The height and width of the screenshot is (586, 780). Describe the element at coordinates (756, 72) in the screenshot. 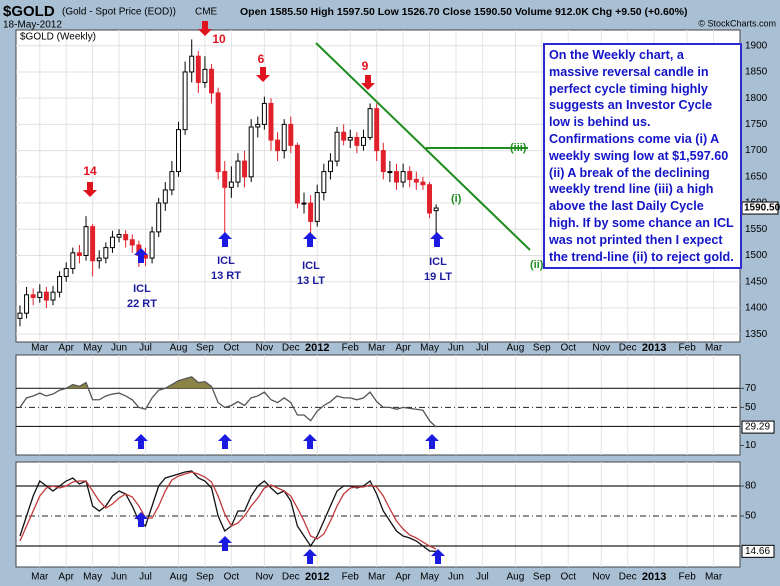

I see `y-tick-label: 1850` at that location.